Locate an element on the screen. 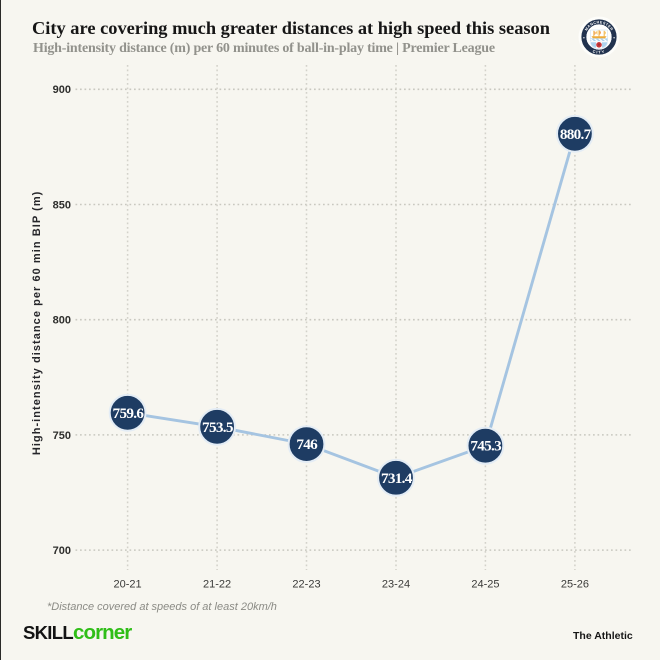  svg-text: 700 is located at coordinates (62, 551).